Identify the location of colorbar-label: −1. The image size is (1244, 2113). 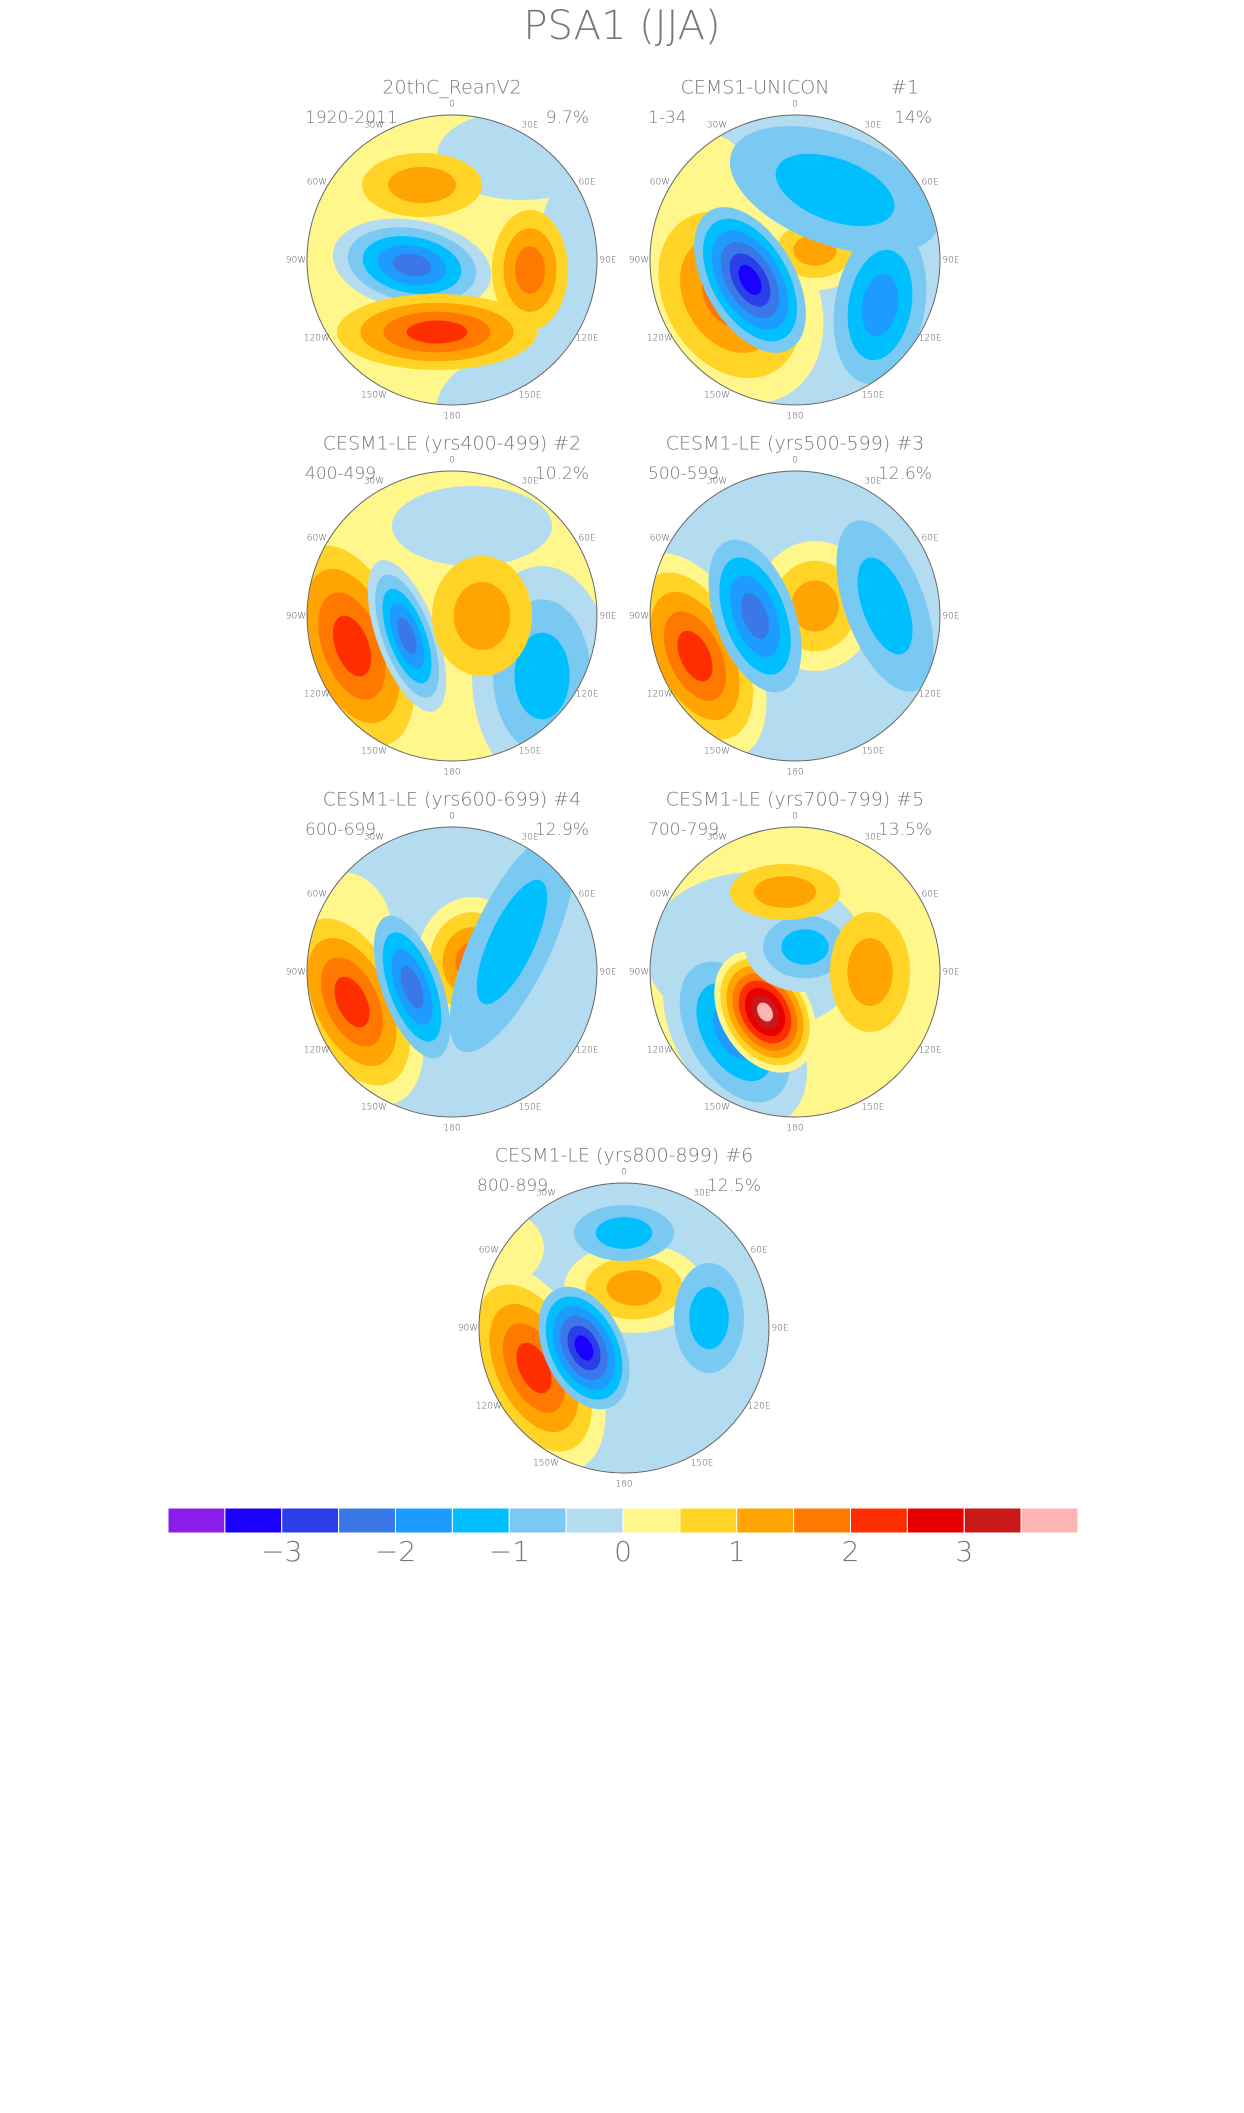
(509, 1551).